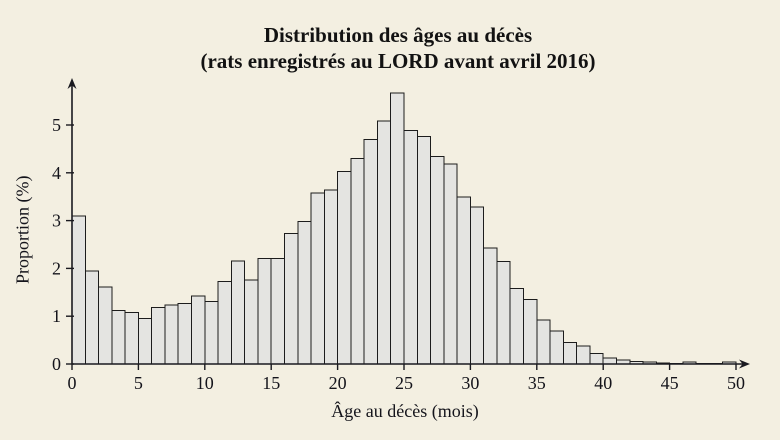  Describe the element at coordinates (338, 383) in the screenshot. I see `x-tick-label: 20` at that location.